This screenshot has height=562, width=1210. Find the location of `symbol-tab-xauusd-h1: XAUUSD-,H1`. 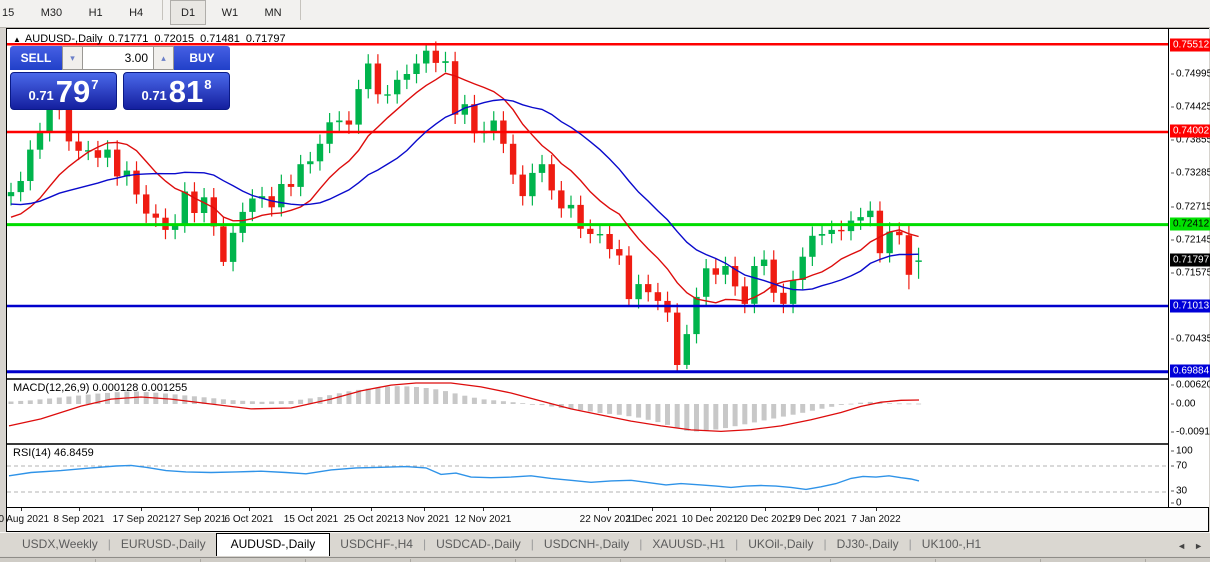

symbol-tab-xauusd-h1: XAUUSD-,H1 is located at coordinates (689, 544).